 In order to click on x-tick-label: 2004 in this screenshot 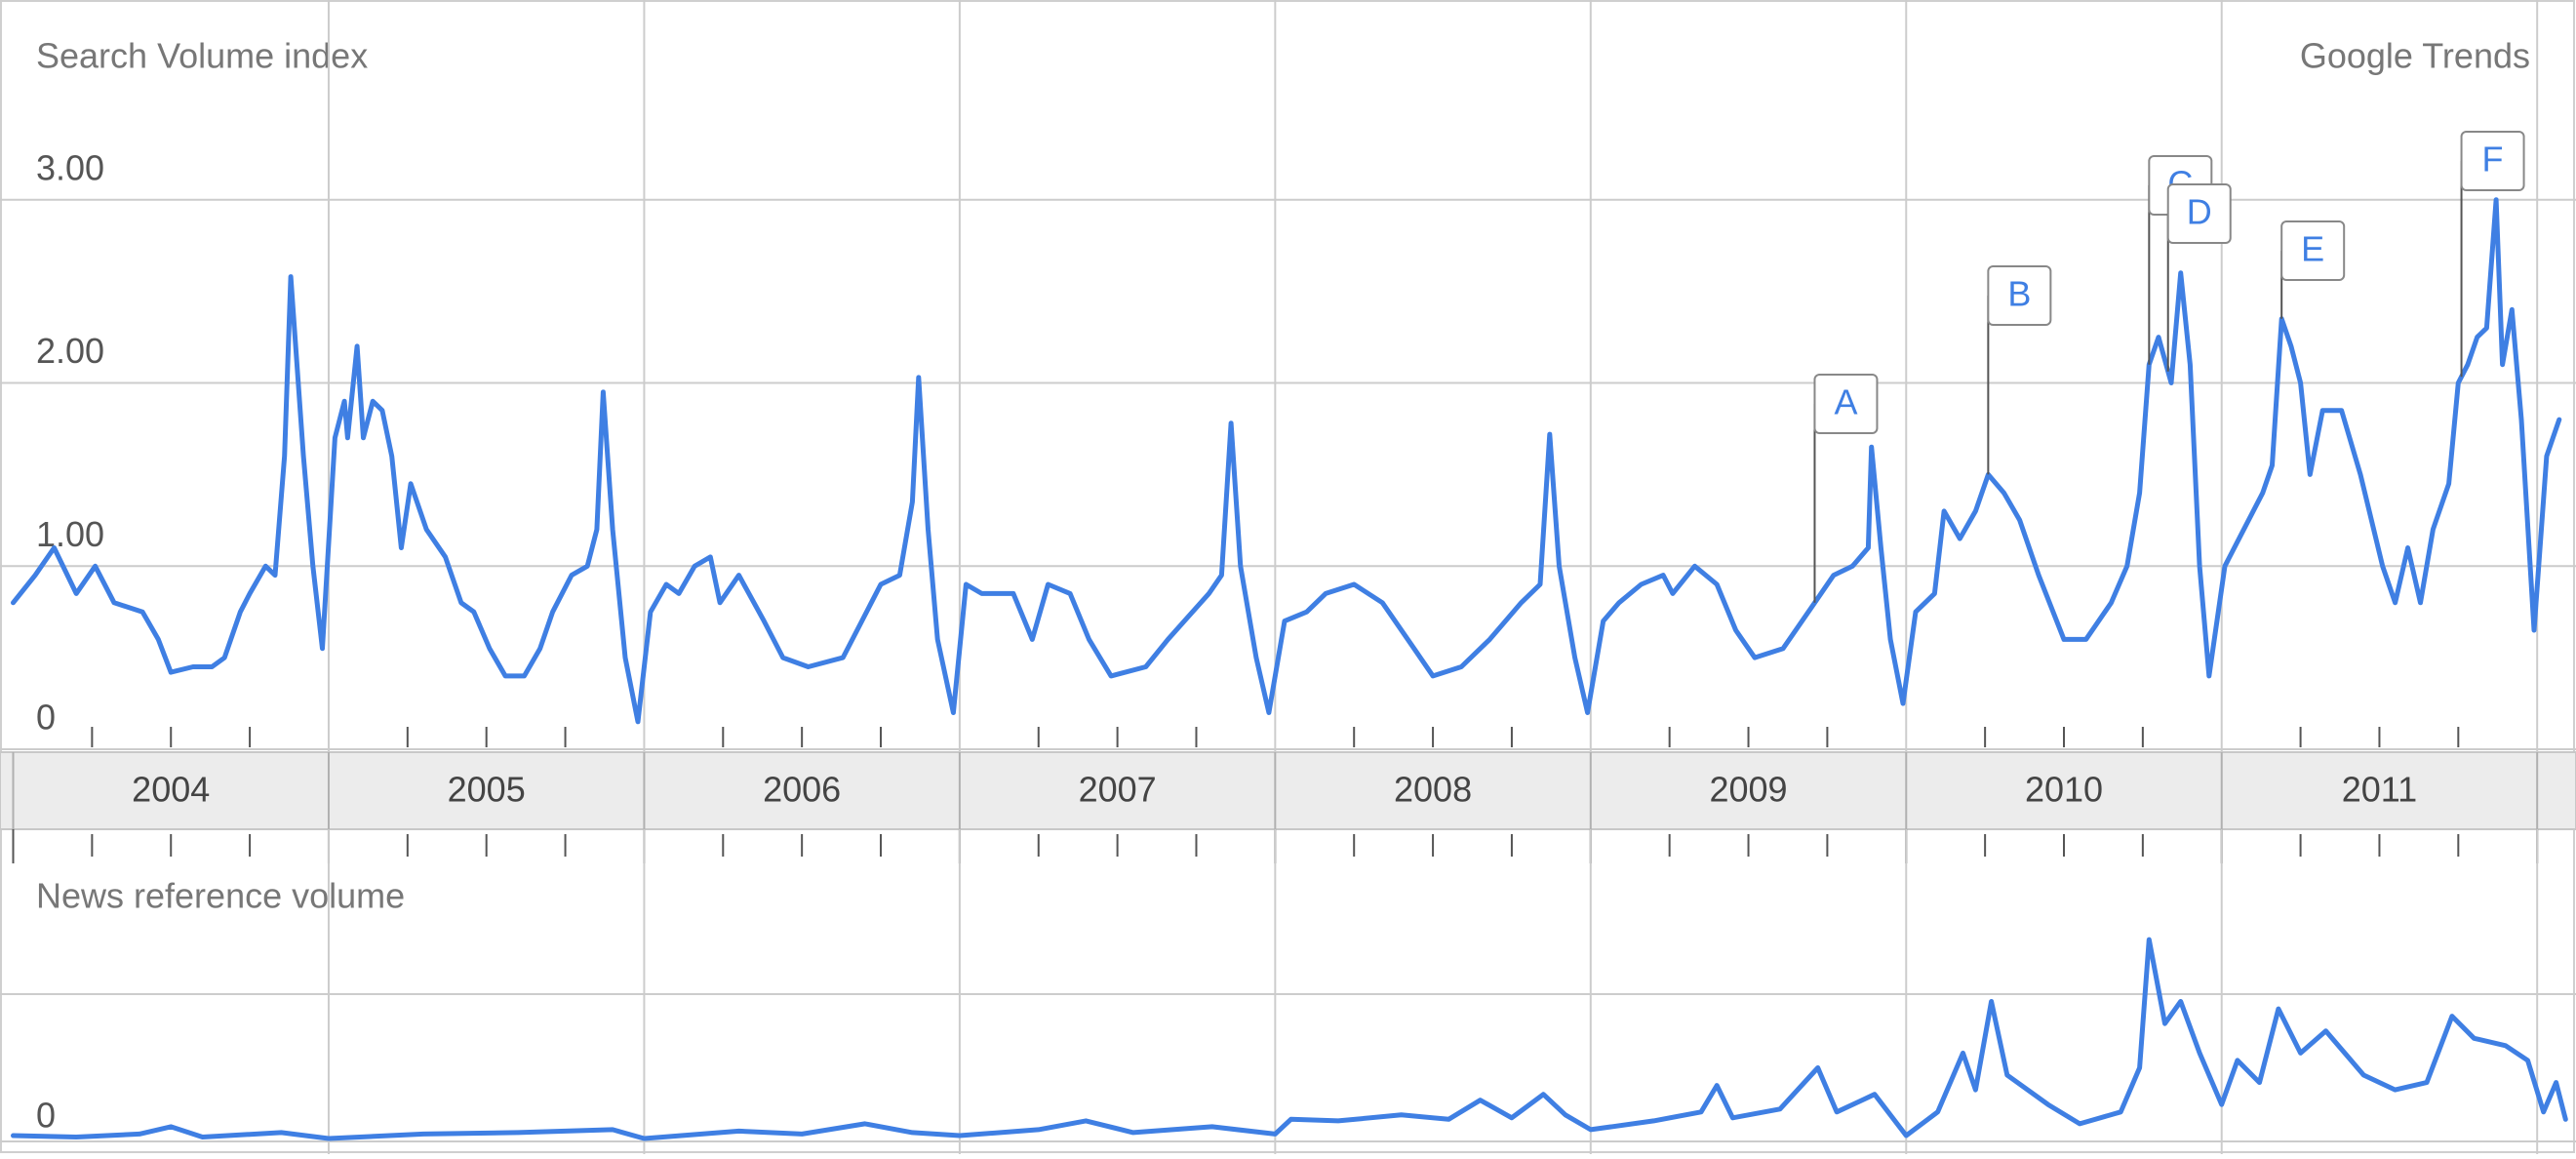, I will do `click(171, 790)`.